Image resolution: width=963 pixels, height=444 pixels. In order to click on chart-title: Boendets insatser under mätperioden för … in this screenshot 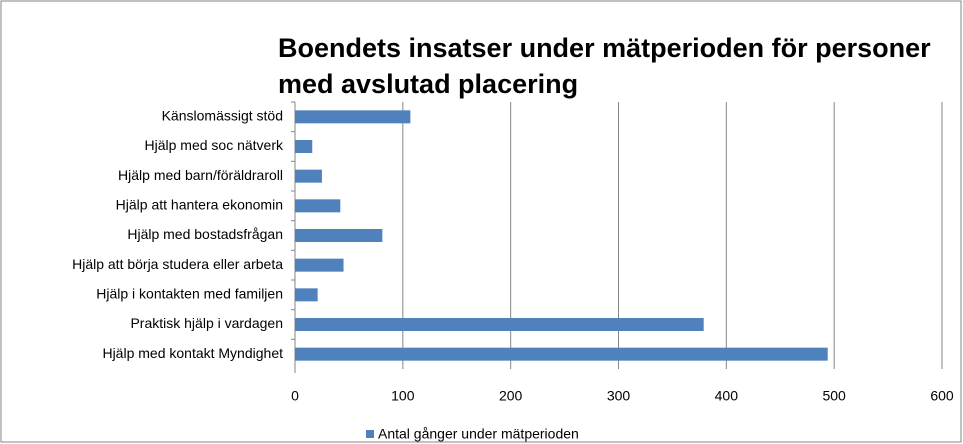, I will do `click(604, 48)`.